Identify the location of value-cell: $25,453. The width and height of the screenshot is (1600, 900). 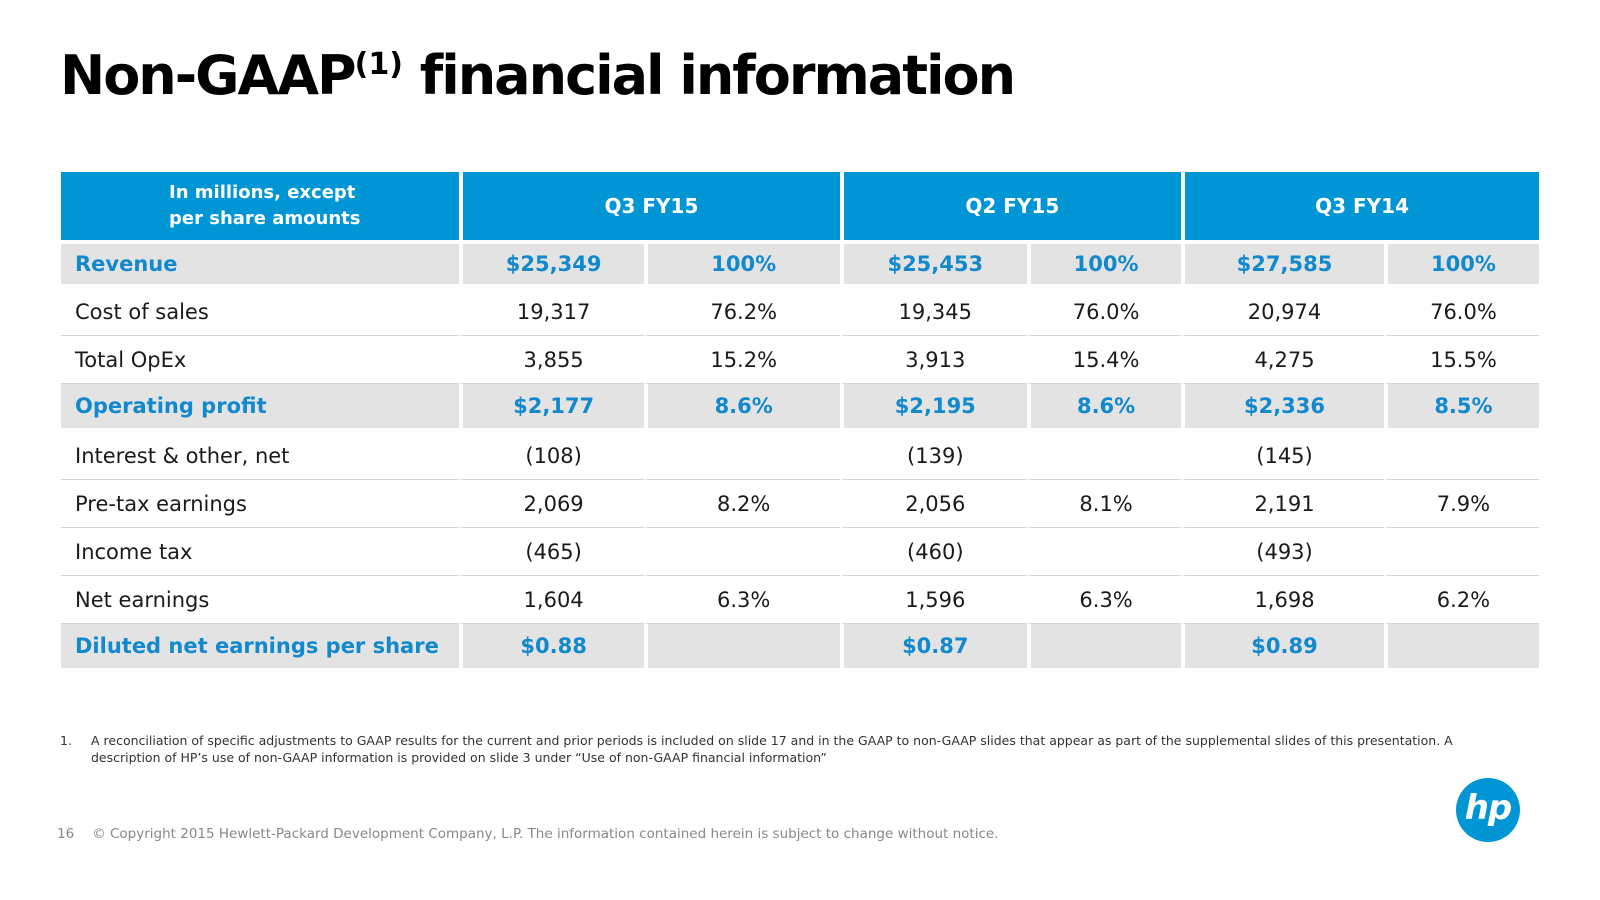
(933, 264).